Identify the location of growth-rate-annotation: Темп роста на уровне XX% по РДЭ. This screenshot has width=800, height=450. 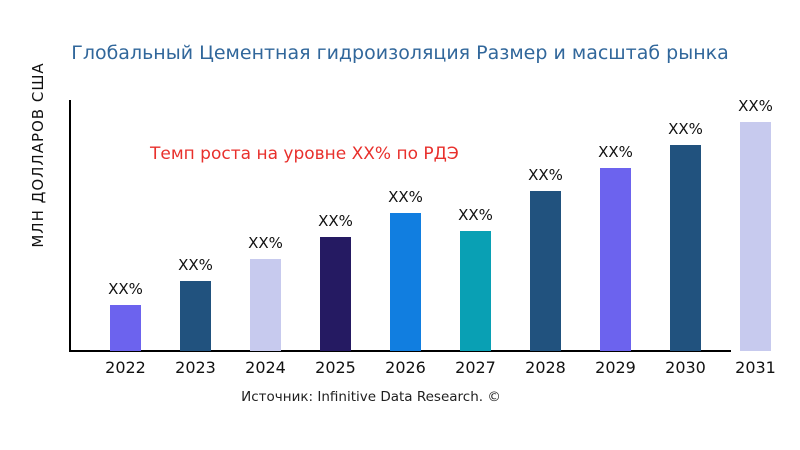
(304, 154).